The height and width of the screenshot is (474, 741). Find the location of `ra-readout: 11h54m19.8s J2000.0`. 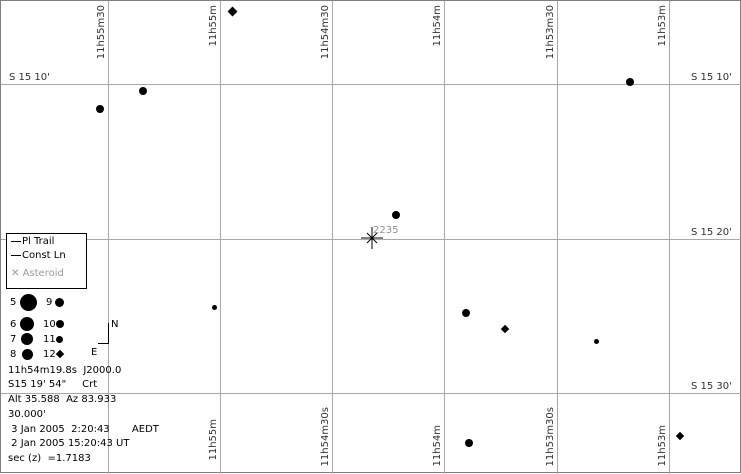

ra-readout: 11h54m19.8s J2000.0 is located at coordinates (65, 370).